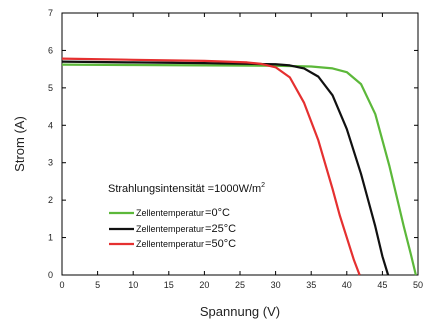  Describe the element at coordinates (50, 200) in the screenshot. I see `y-tick-label: 2` at that location.